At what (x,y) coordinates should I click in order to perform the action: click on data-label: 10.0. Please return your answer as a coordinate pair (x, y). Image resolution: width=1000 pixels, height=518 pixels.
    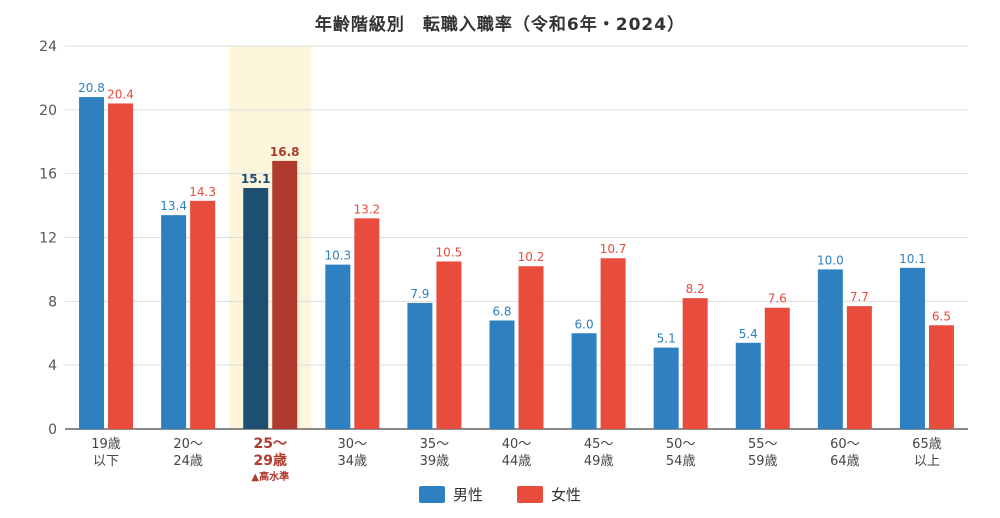
    Looking at the image, I should click on (830, 260).